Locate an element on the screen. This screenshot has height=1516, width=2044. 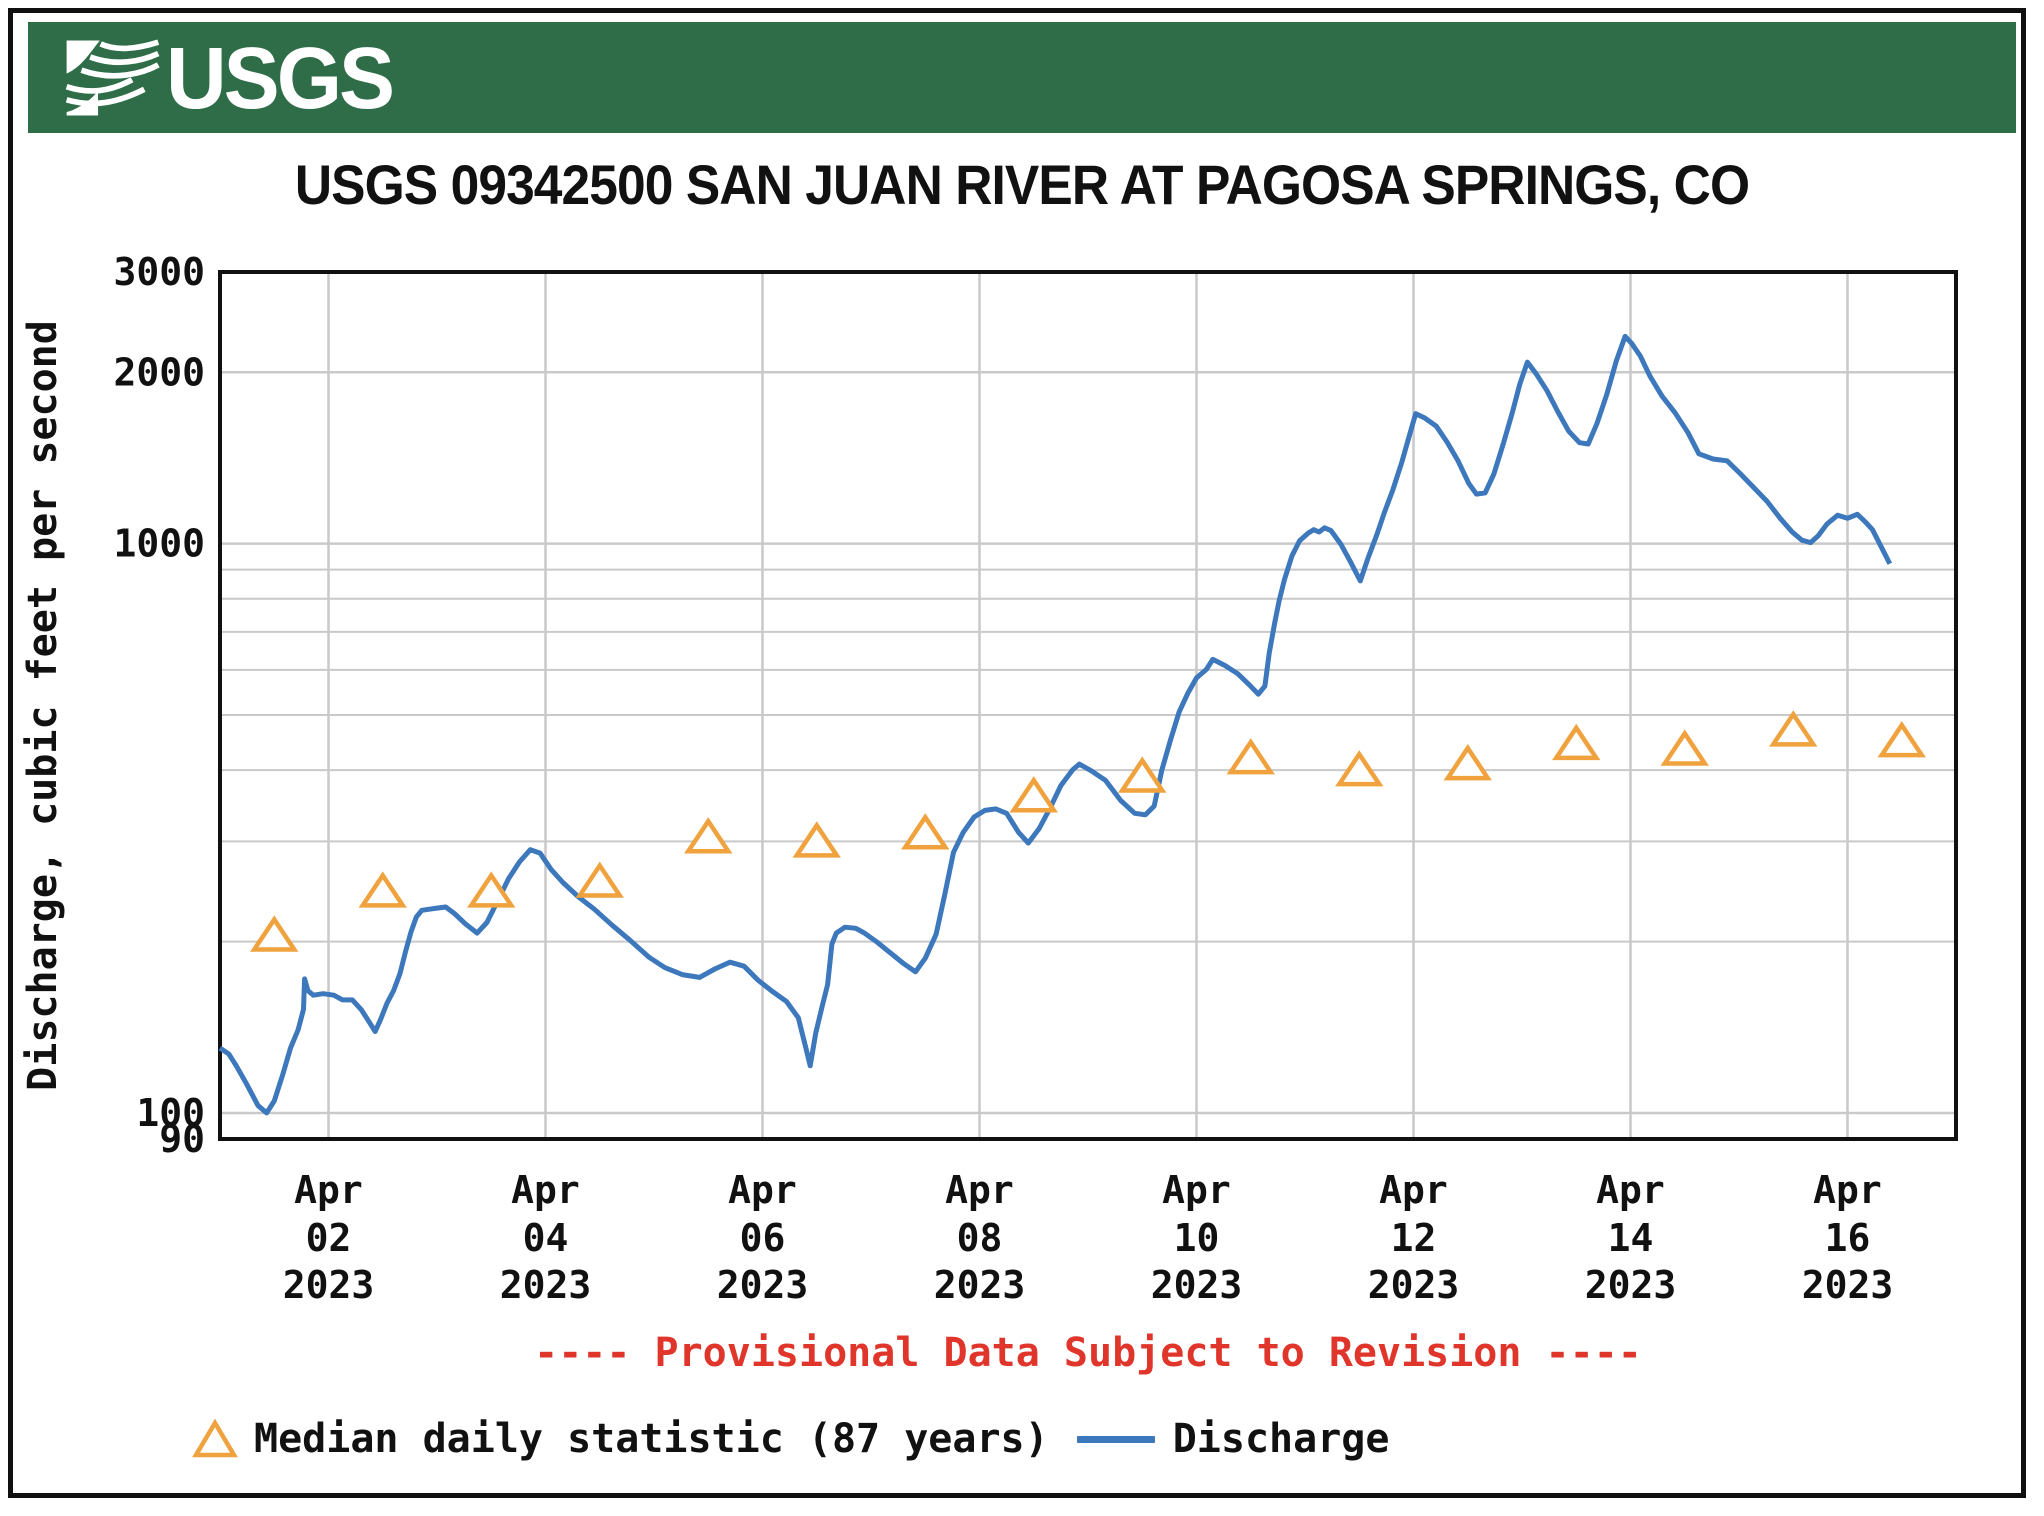
x-tick-label: 06 is located at coordinates (763, 1238).